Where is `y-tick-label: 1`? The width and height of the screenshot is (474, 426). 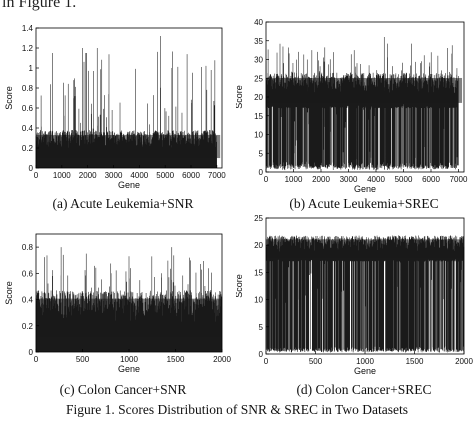 y-tick-label: 1 is located at coordinates (31, 68).